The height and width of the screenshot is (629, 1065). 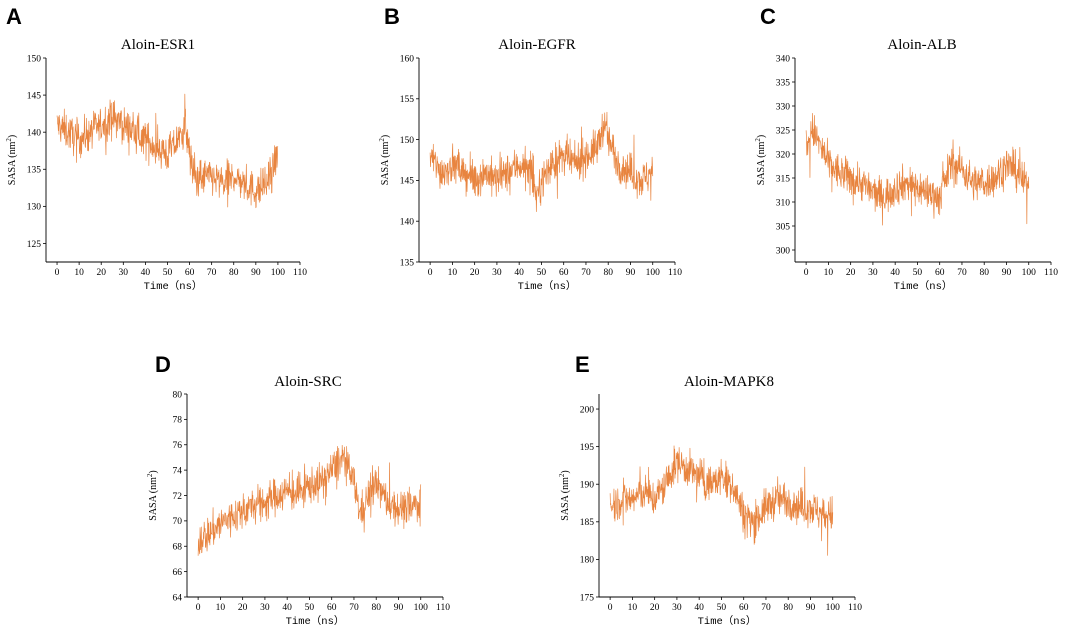 What do you see at coordinates (587, 561) in the screenshot?
I see `y-tick-label: 180` at bounding box center [587, 561].